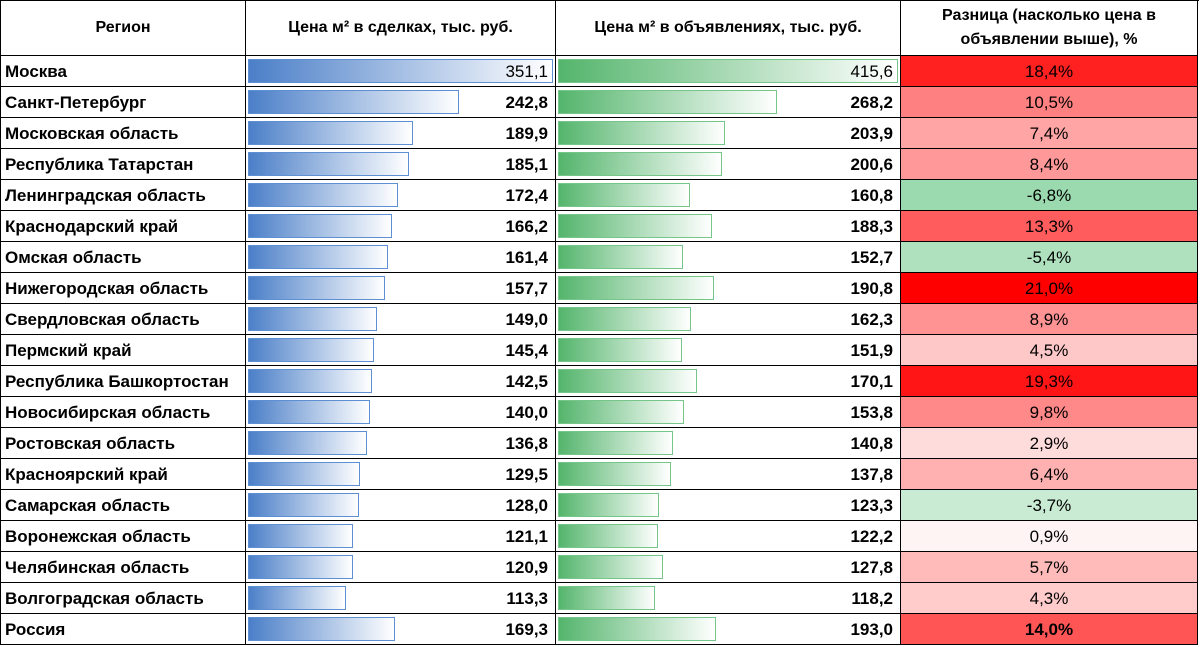 The image size is (1200, 647). What do you see at coordinates (728, 226) in the screenshot?
I see `listings-price-cell: 188,3` at bounding box center [728, 226].